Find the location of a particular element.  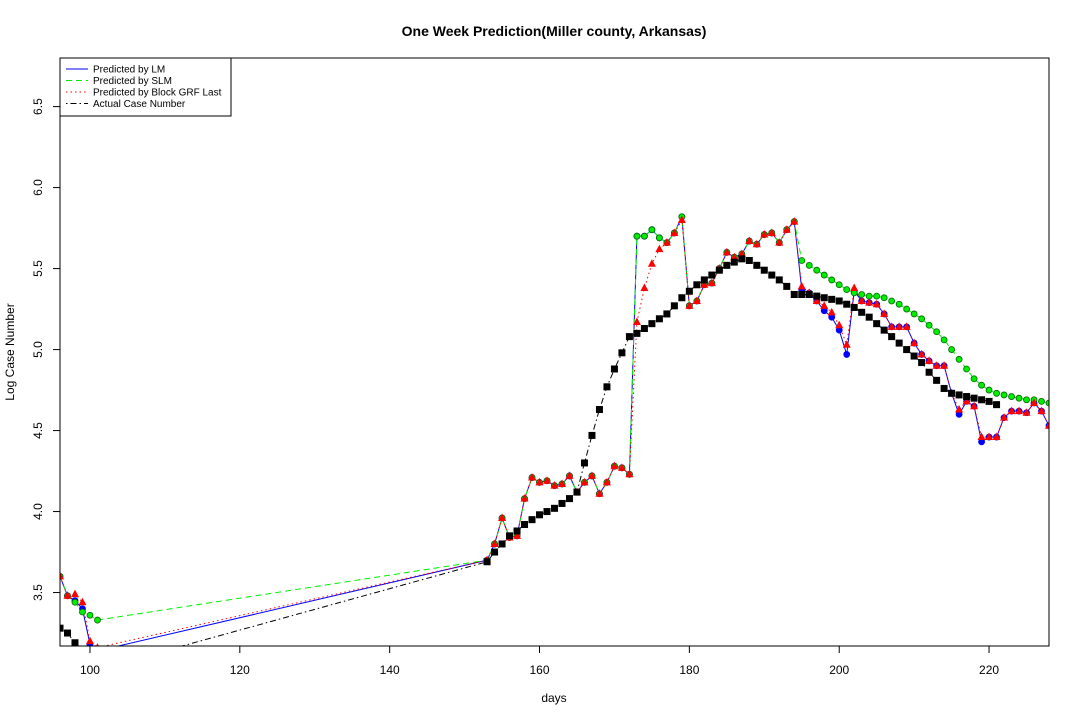

y-tick-label: 6.5 is located at coordinates (38, 106).